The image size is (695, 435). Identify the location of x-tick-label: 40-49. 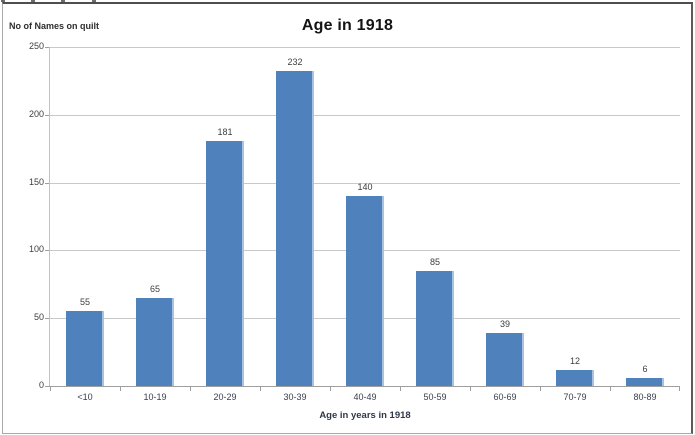
(365, 397).